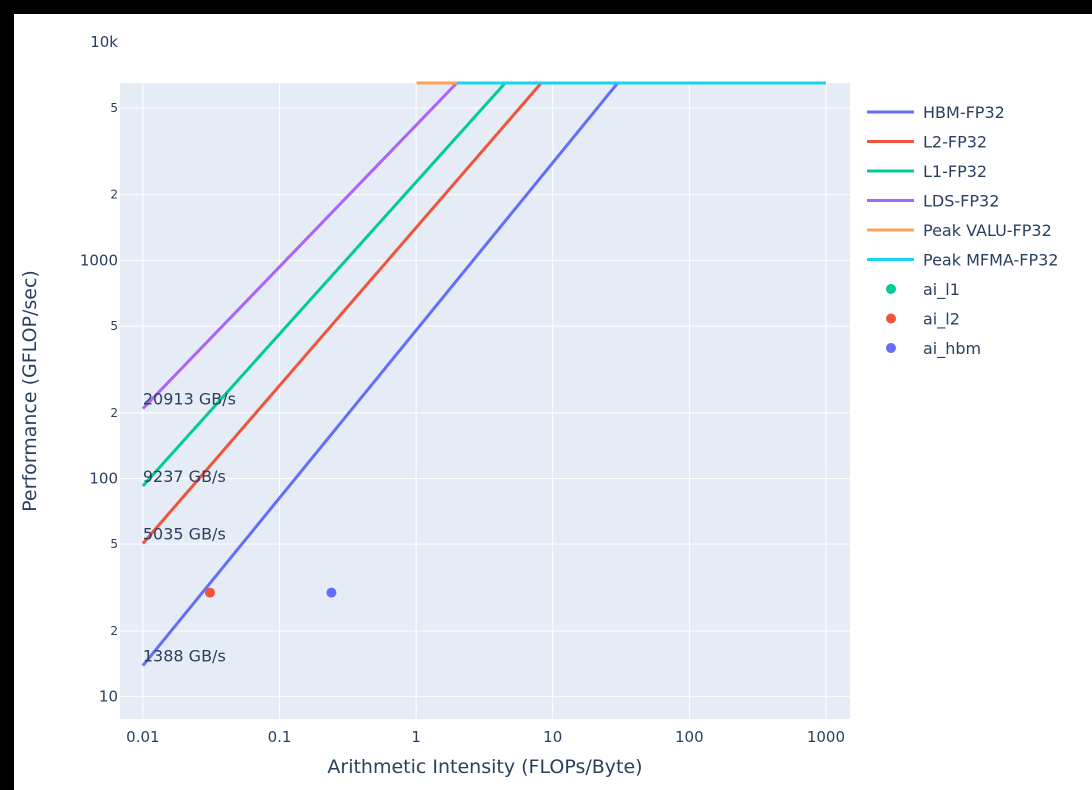 The height and width of the screenshot is (790, 1092). What do you see at coordinates (103, 479) in the screenshot?
I see `y-tick-label: 100` at bounding box center [103, 479].